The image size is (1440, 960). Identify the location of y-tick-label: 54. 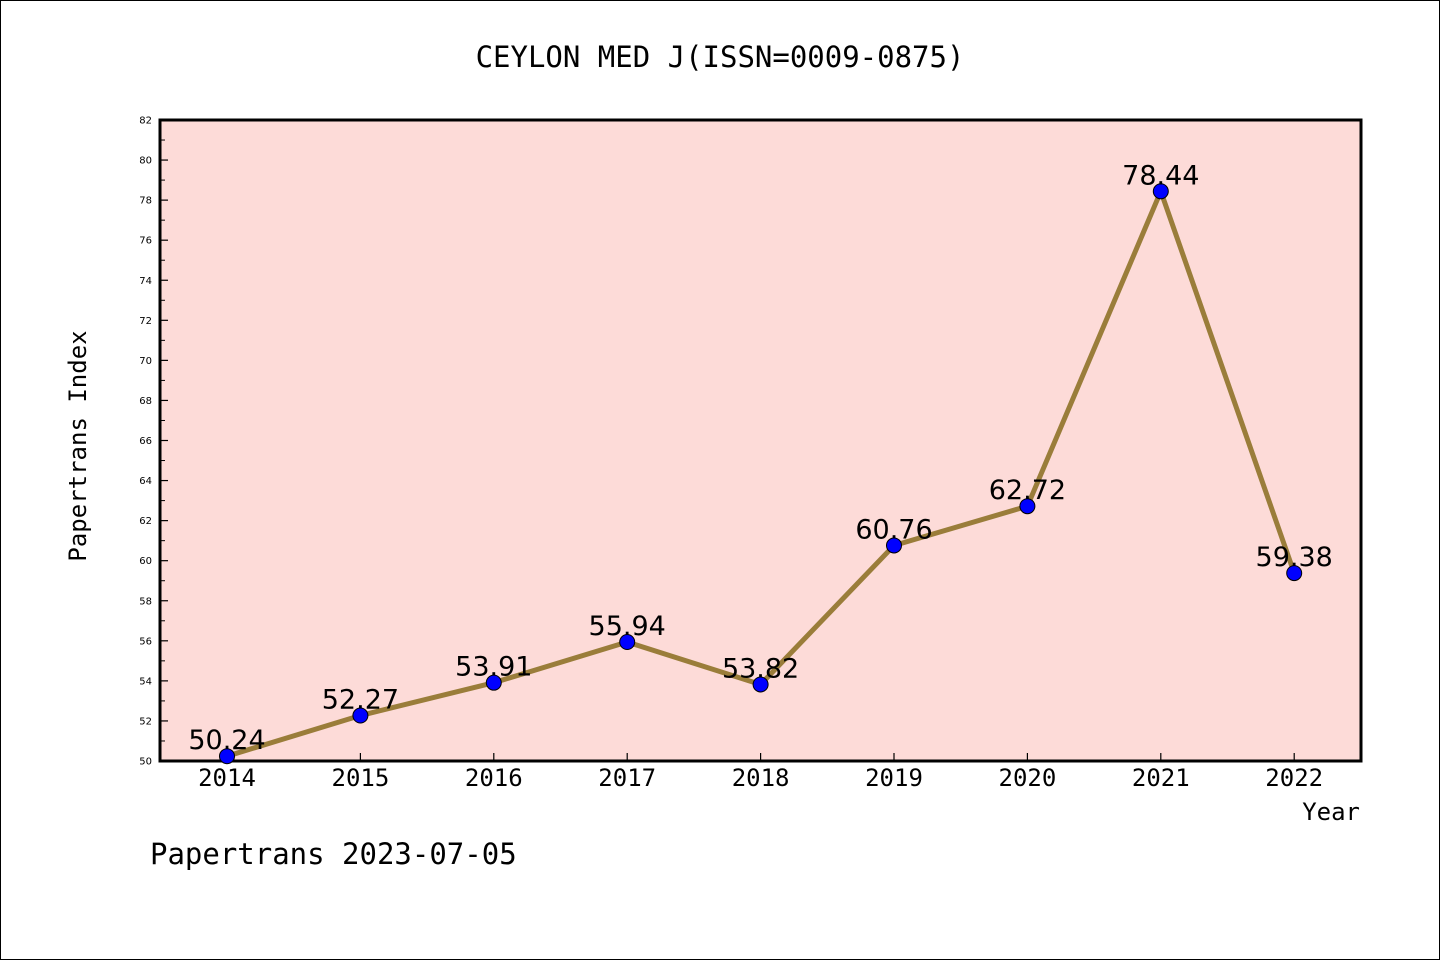
(145, 681).